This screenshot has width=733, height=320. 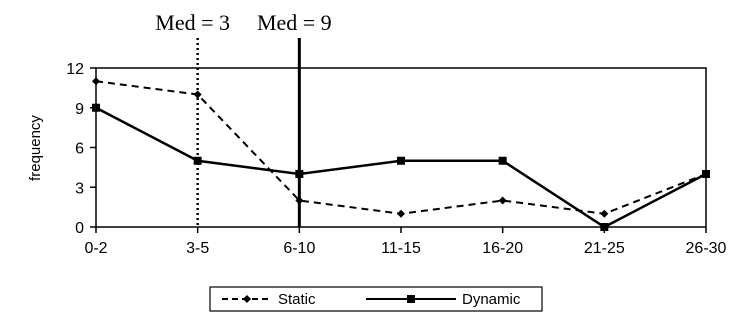 What do you see at coordinates (192, 22) in the screenshot?
I see `median-label: Med = 3` at bounding box center [192, 22].